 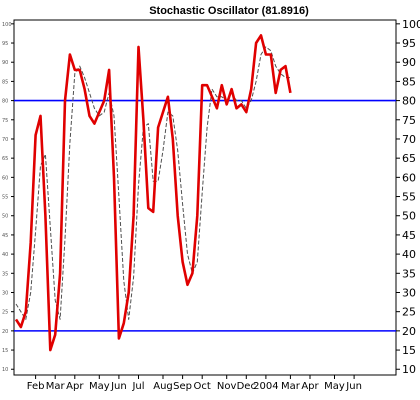 What do you see at coordinates (5, 159) in the screenshot?
I see `y-tick-label-left: 65` at bounding box center [5, 159].